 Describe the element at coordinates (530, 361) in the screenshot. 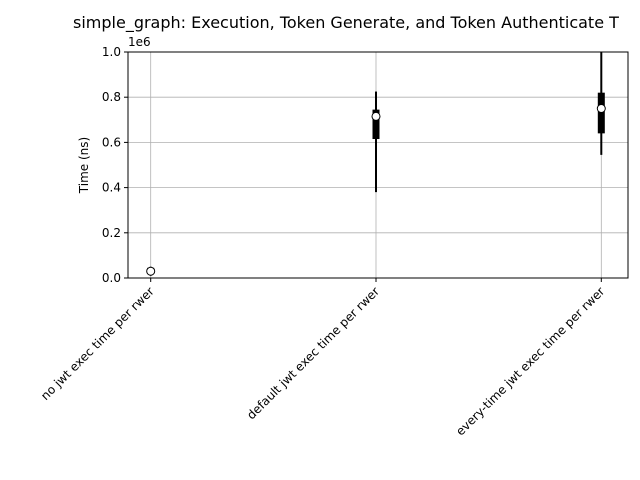

I see `x-tick-label: every-time jwt exec time per rwer` at that location.